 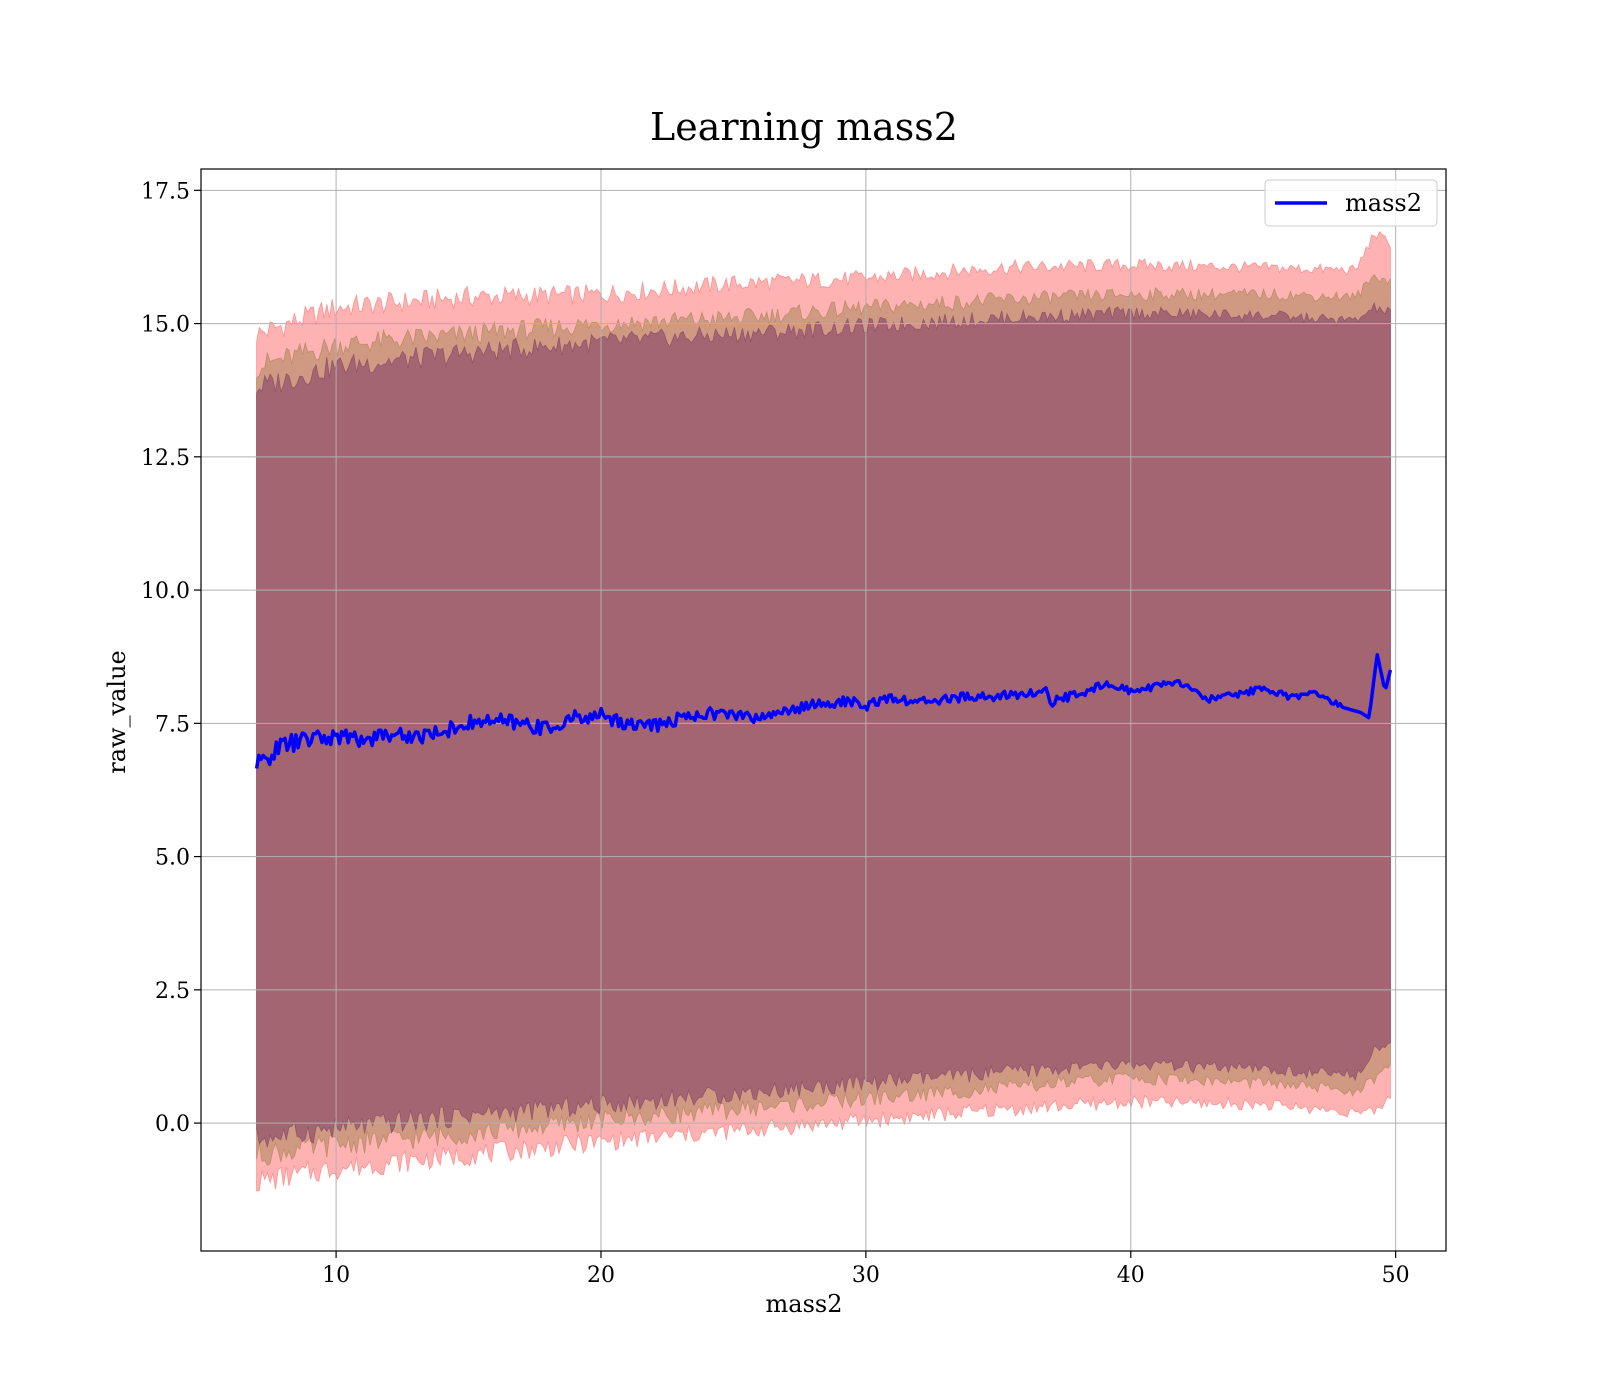 I want to click on x-tick-label: 30, so click(x=866, y=1275).